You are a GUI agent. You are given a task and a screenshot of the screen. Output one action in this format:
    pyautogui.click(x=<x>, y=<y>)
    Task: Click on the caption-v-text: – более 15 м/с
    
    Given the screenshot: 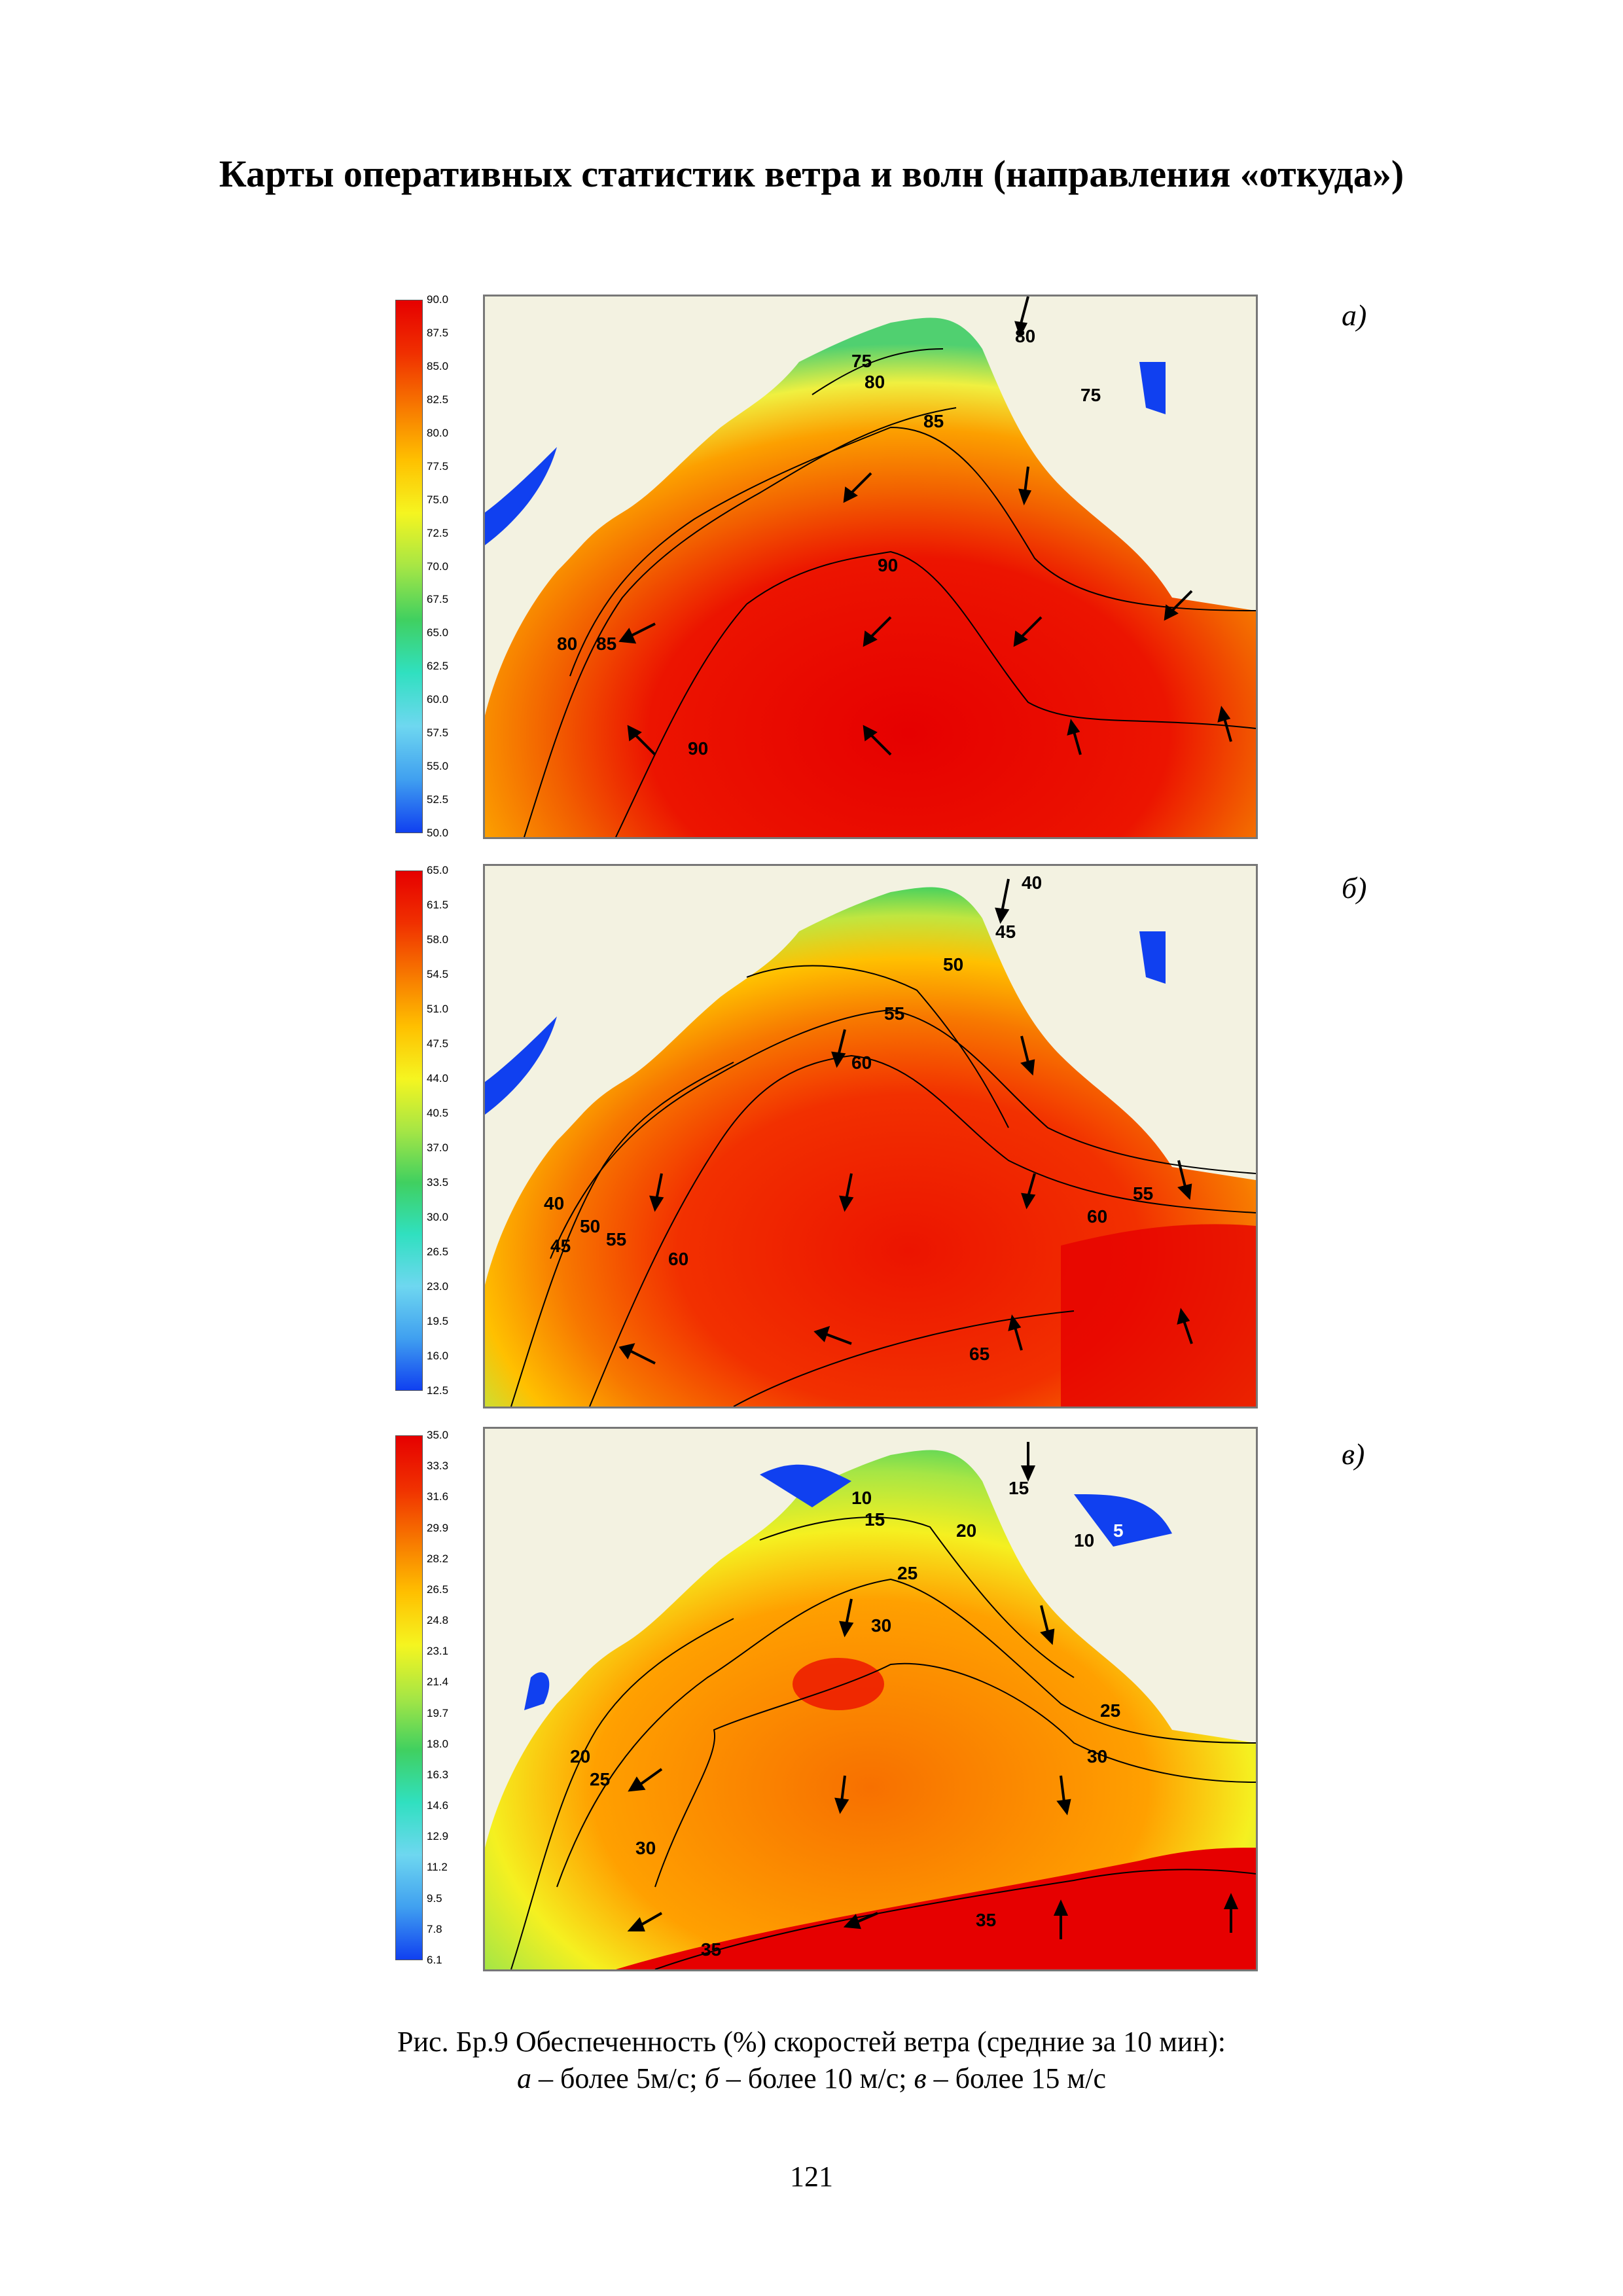 What is the action you would take?
    pyautogui.click(x=1016, y=2078)
    